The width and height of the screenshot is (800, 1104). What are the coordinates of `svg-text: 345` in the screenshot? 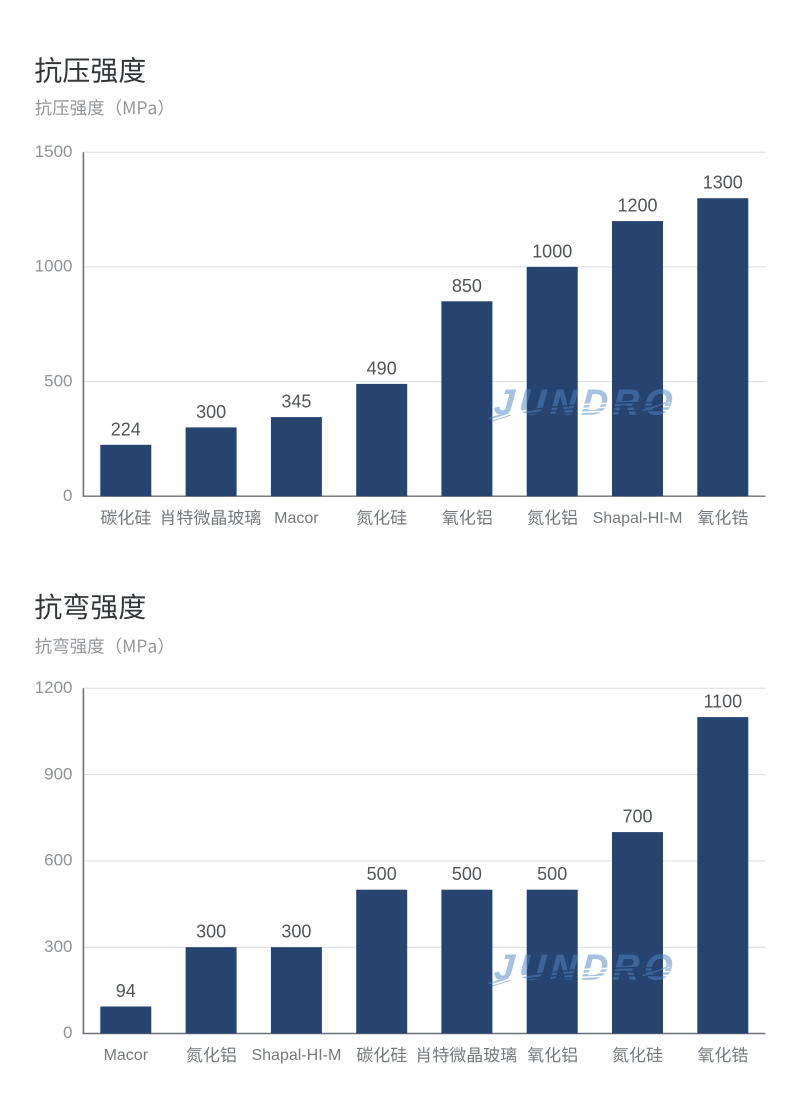 It's located at (296, 402).